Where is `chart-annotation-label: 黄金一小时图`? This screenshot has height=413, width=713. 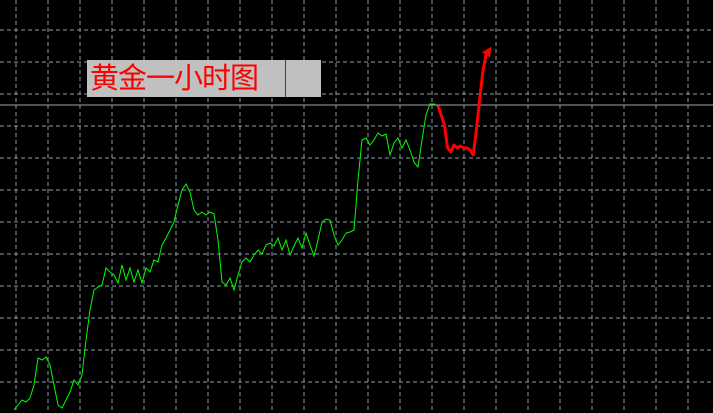 chart-annotation-label: 黄金一小时图 is located at coordinates (204, 78).